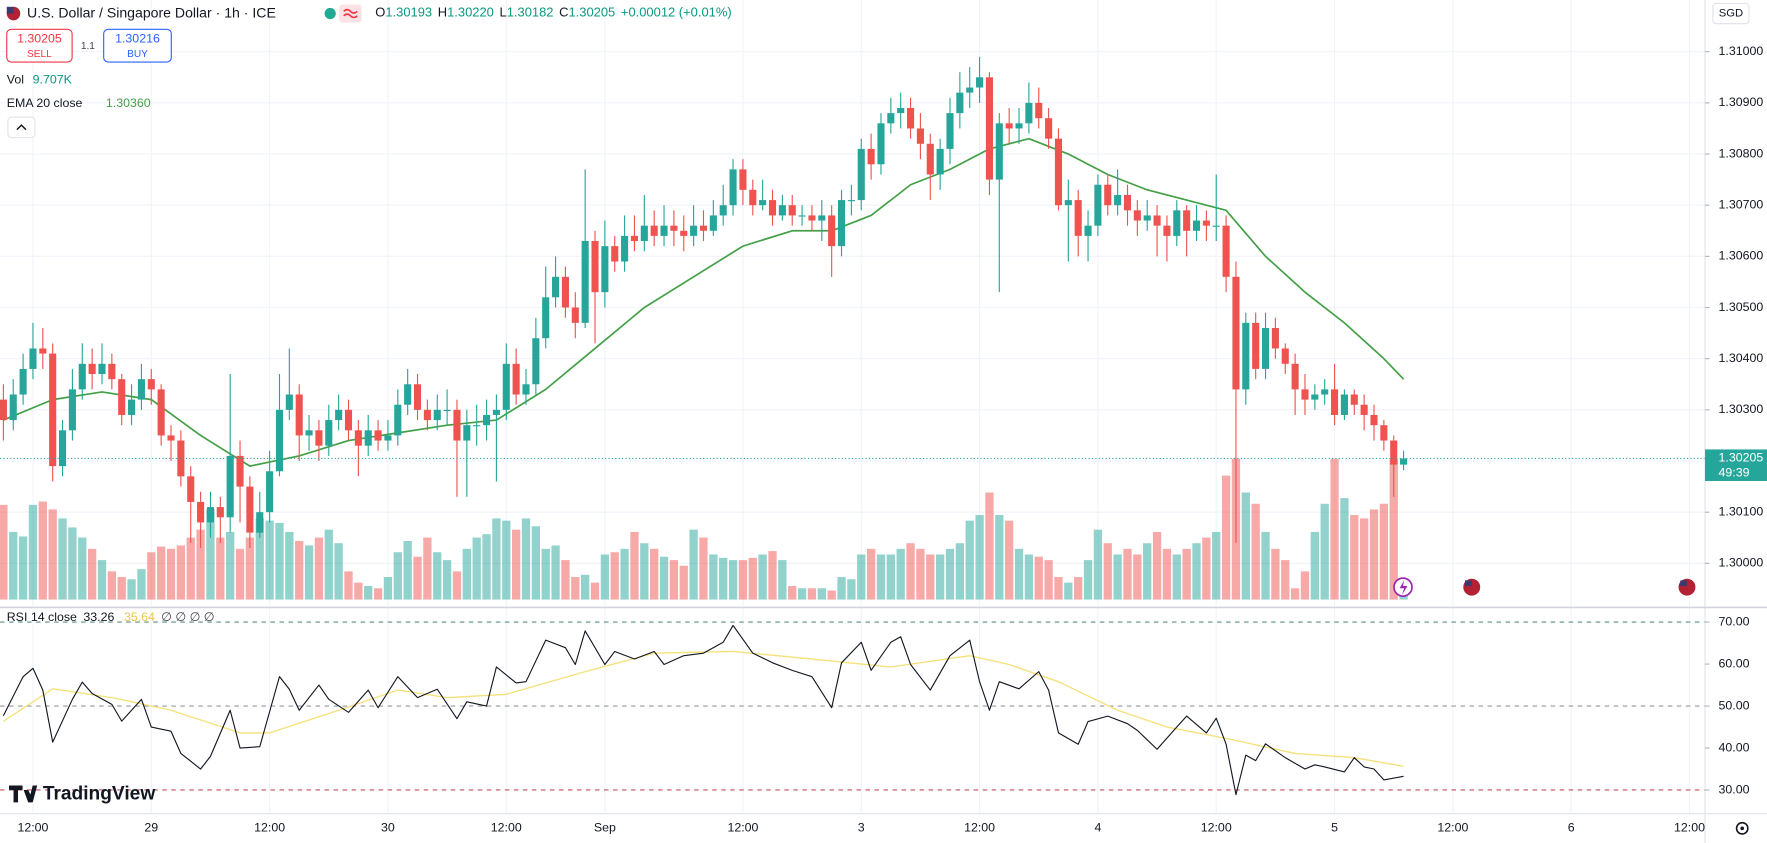 Image resolution: width=1767 pixels, height=843 pixels. I want to click on rsi-ma-legend-value: 35.64, so click(139, 617).